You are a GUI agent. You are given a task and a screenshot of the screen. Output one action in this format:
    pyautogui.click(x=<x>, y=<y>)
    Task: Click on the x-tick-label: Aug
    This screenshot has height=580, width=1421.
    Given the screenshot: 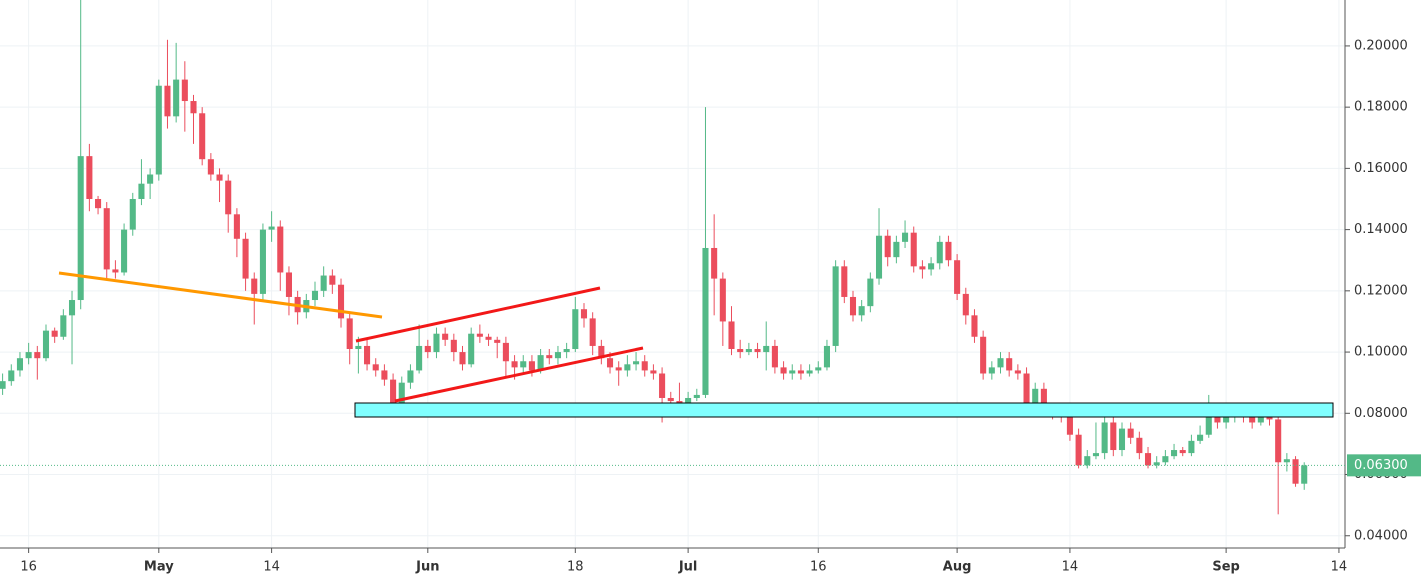 What is the action you would take?
    pyautogui.click(x=957, y=567)
    